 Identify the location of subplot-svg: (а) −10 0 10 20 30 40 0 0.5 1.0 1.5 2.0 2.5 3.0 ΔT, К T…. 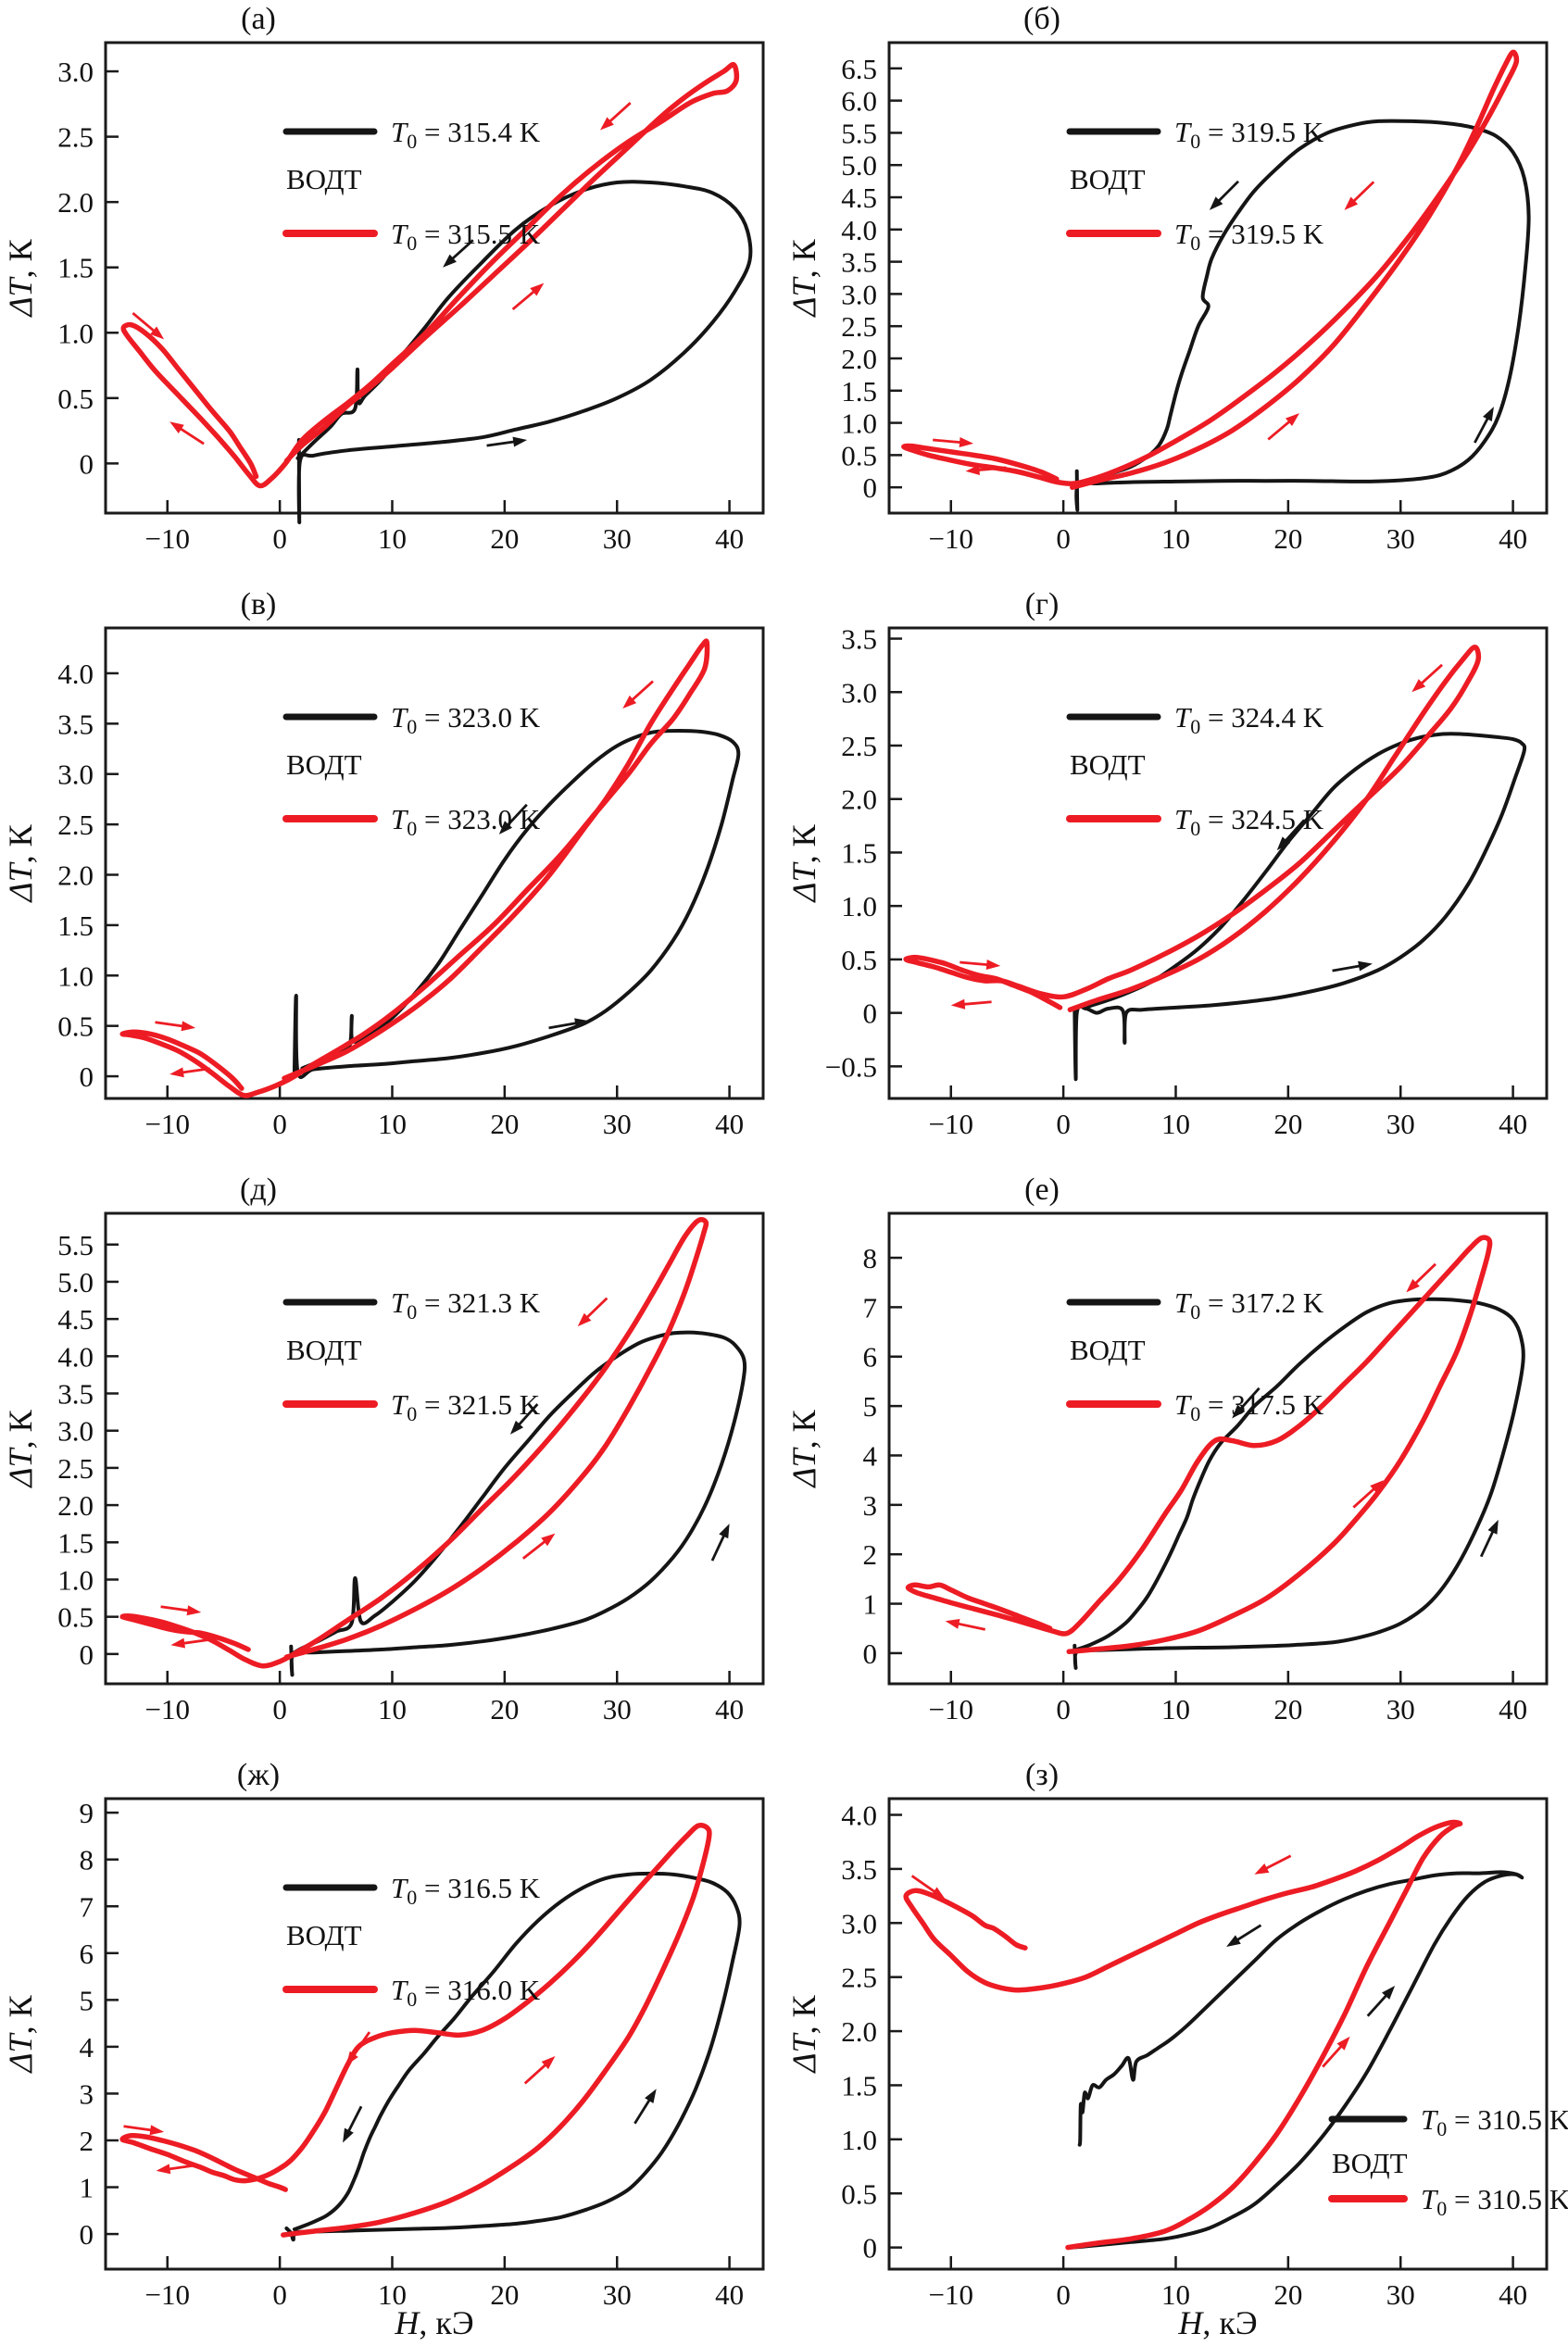
(384, 278).